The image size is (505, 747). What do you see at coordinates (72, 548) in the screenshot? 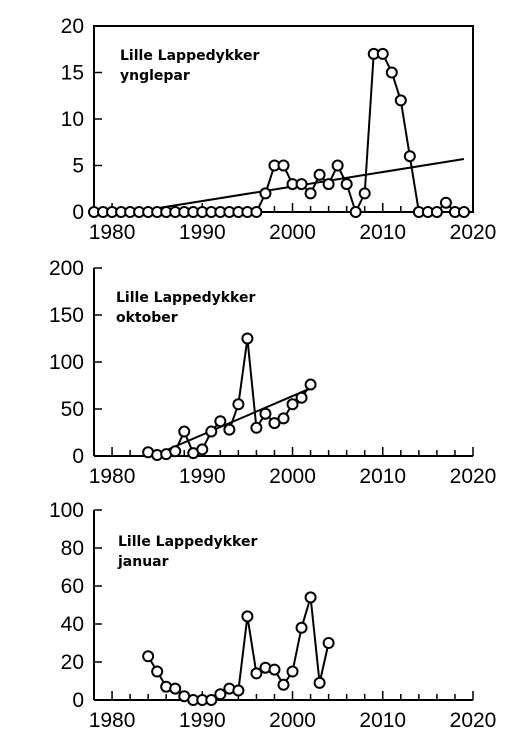
I see `y-tick-label: 80` at bounding box center [72, 548].